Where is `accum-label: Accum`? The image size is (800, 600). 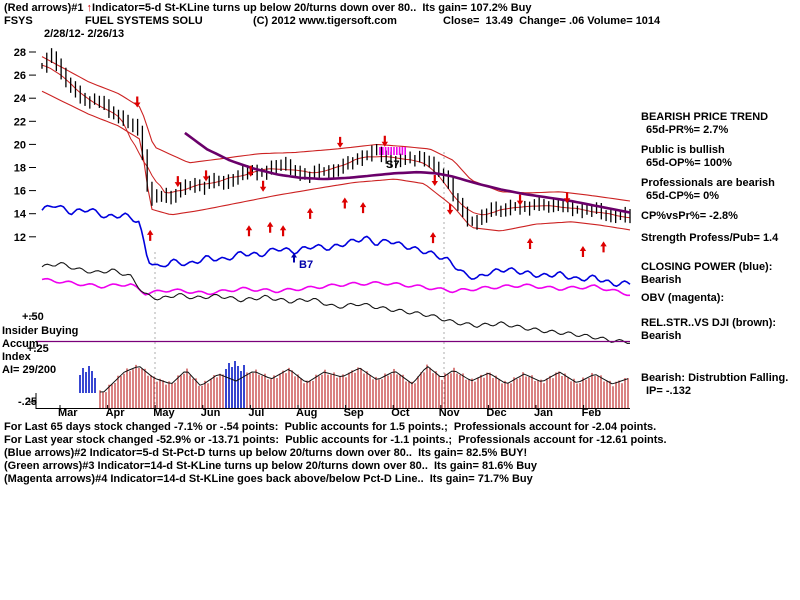 accum-label: Accum is located at coordinates (20, 344).